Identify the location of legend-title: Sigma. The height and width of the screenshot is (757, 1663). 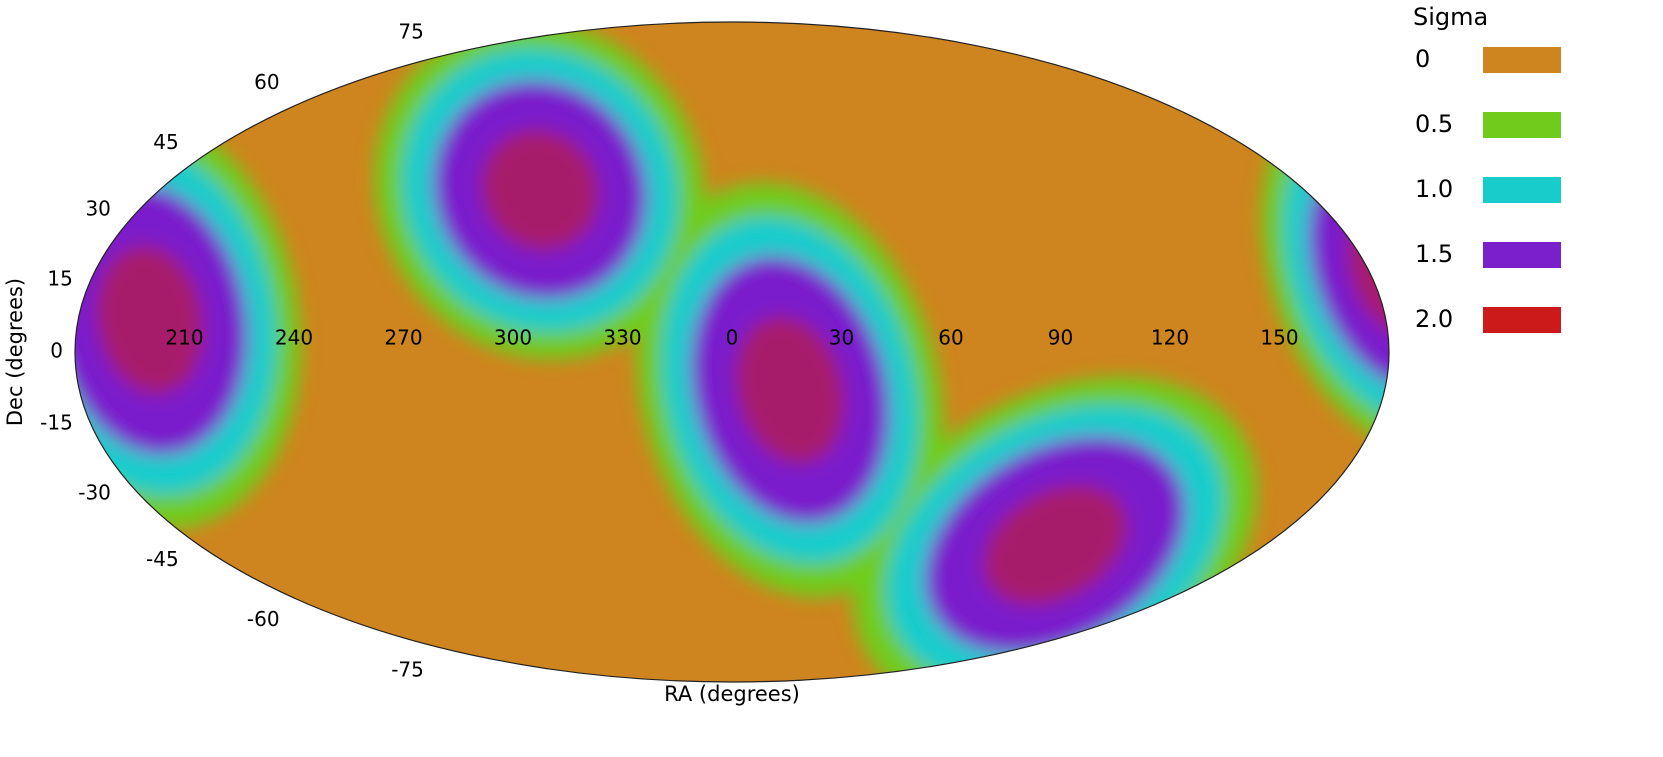
(1450, 17).